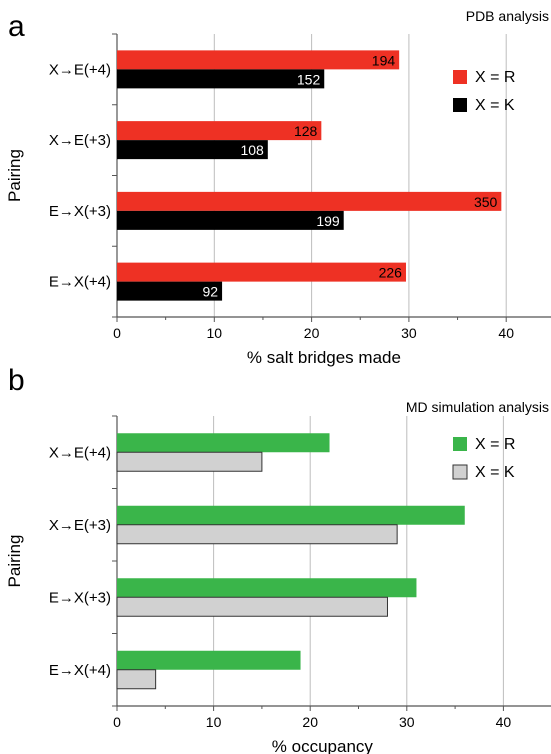 The width and height of the screenshot is (551, 754). I want to click on x-axis-title: % occupancy, so click(323, 745).